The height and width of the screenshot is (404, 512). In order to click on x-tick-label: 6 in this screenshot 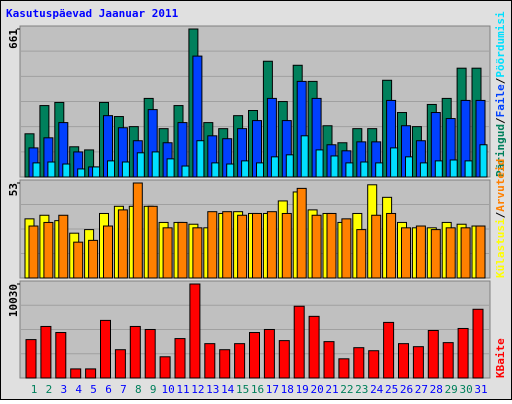, I will do `click(108, 389)`.